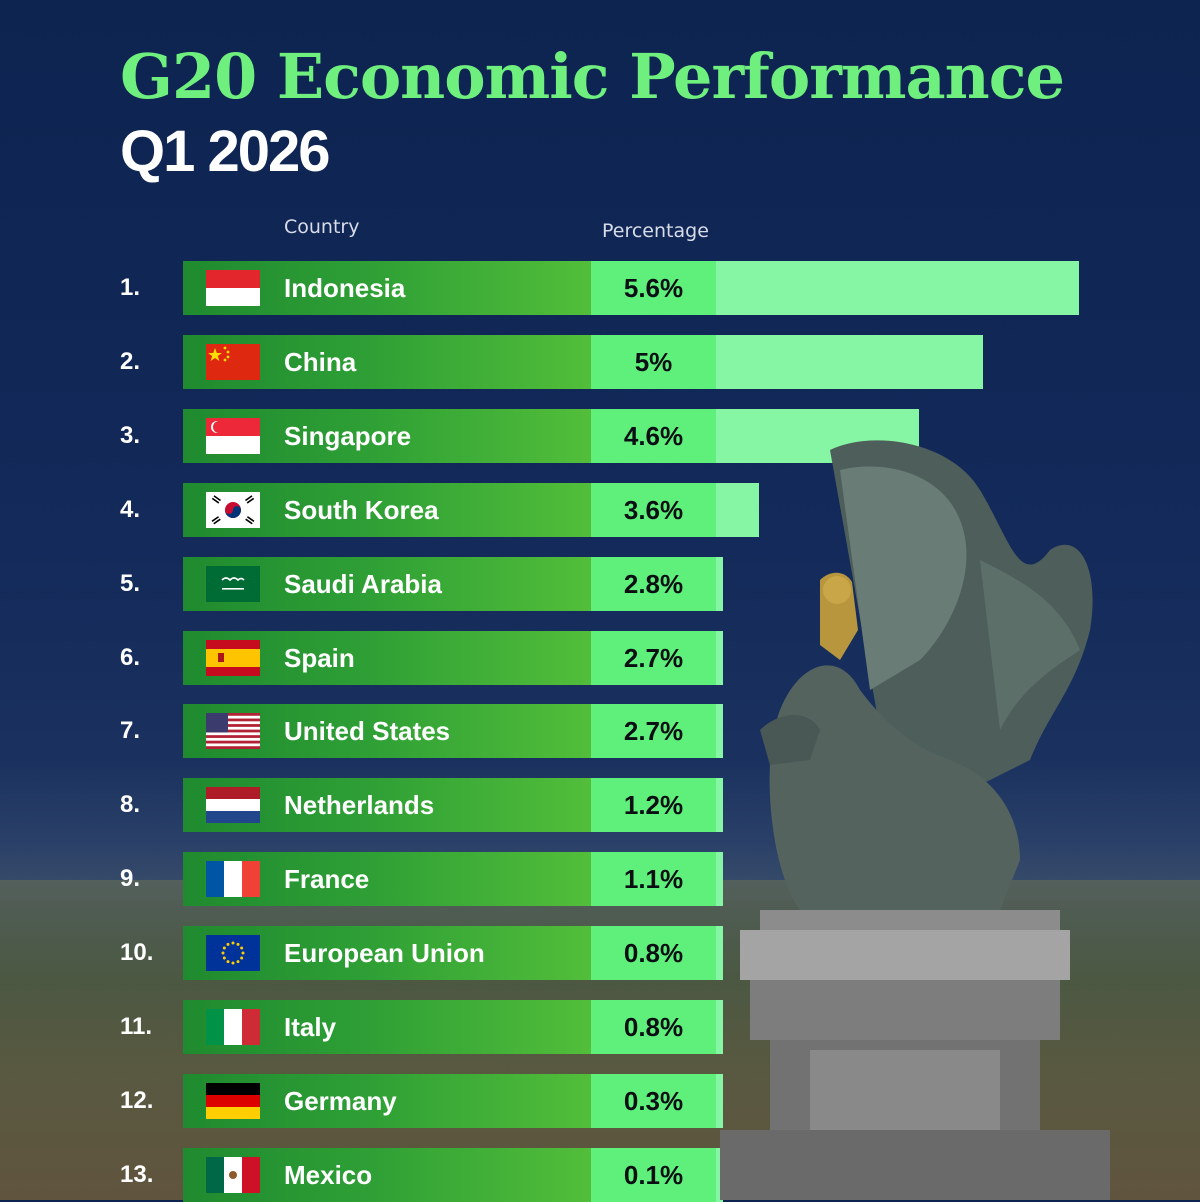 The width and height of the screenshot is (1200, 1202). Describe the element at coordinates (592, 76) in the screenshot. I see `page-title: G20 Economic Performance` at that location.